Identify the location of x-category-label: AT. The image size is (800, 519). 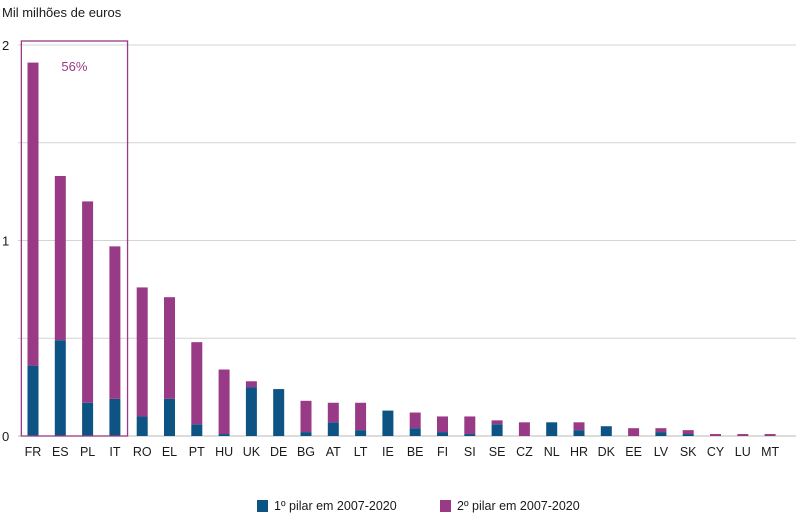
(333, 452).